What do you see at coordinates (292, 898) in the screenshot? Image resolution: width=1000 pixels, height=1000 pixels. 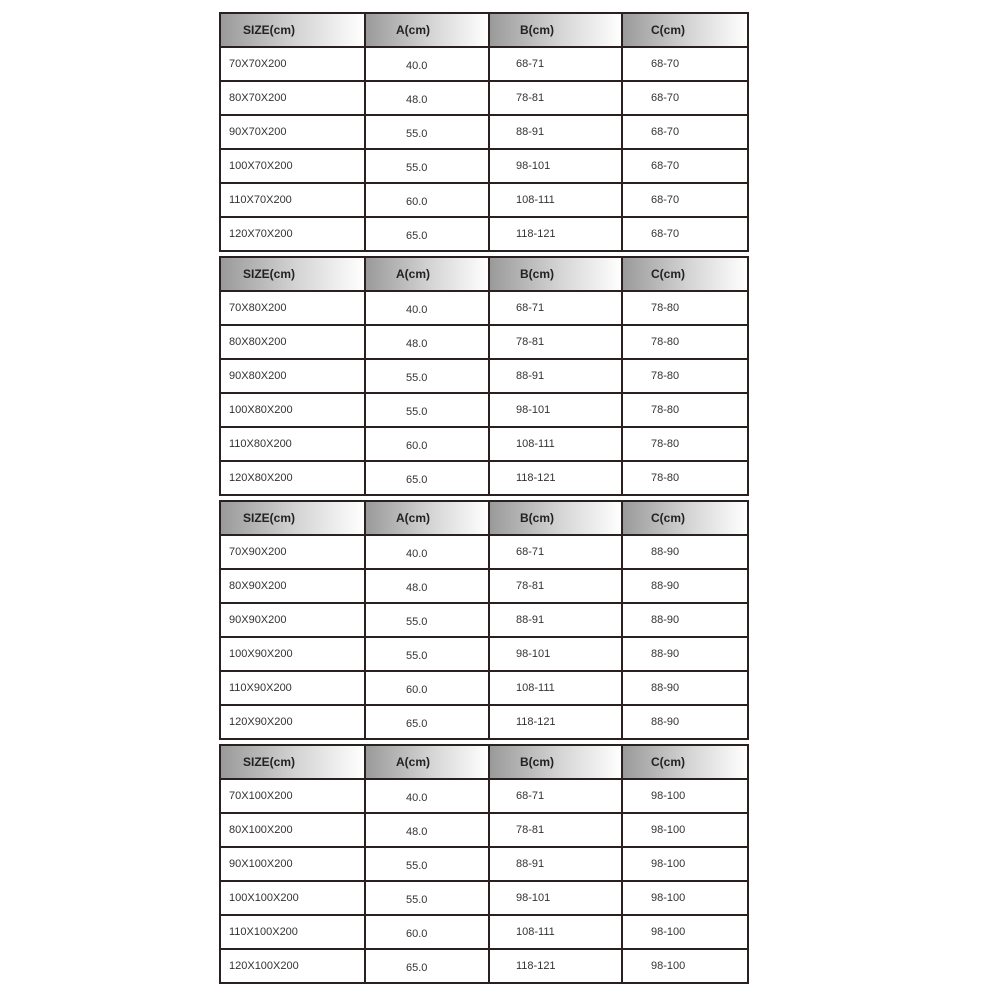 I see `table-cell: 100X100X200` at bounding box center [292, 898].